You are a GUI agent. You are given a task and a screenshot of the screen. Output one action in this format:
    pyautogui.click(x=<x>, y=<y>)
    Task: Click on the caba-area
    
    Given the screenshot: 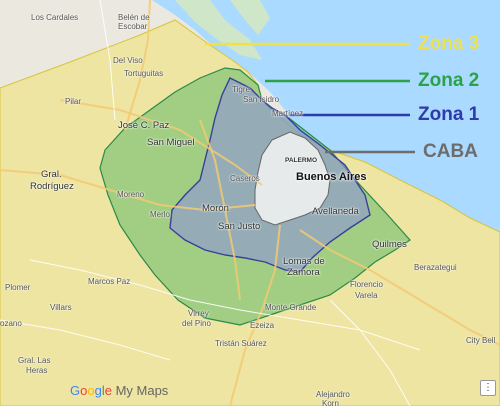 What is the action you would take?
    pyautogui.click(x=292, y=178)
    